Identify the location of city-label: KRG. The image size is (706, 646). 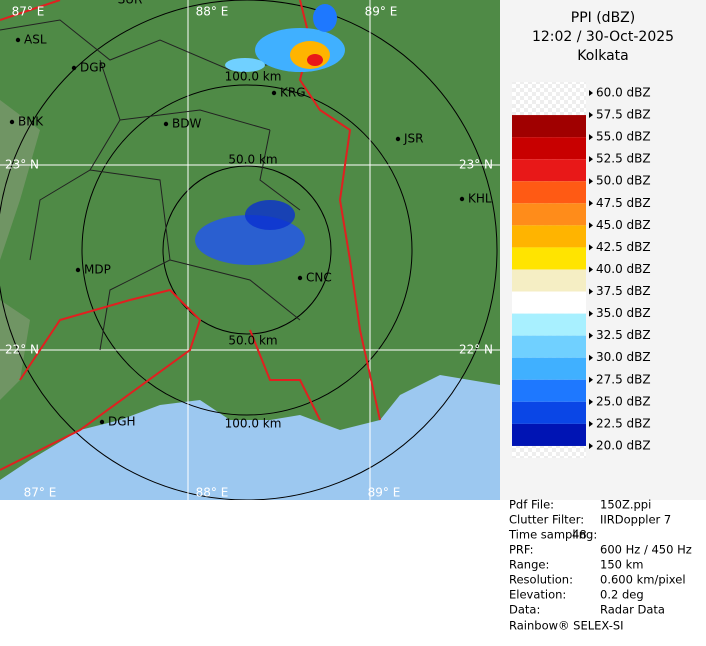
(293, 93).